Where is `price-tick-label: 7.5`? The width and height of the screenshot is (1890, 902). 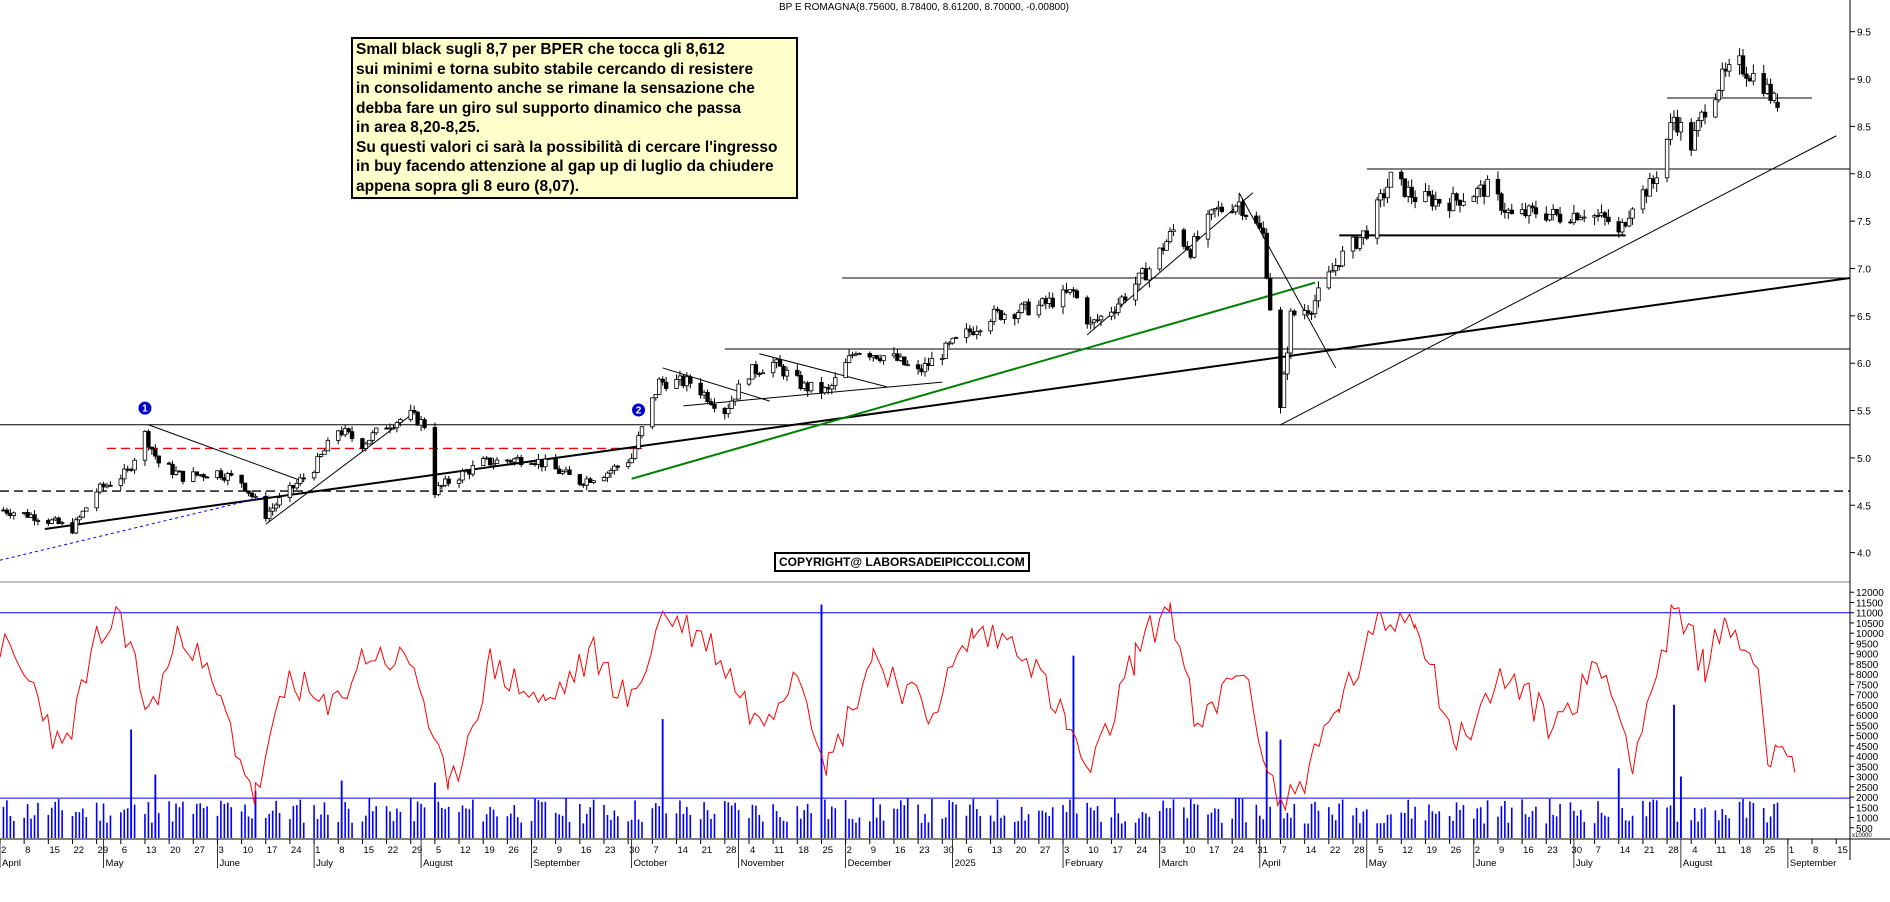
price-tick-label: 7.5 is located at coordinates (1864, 222).